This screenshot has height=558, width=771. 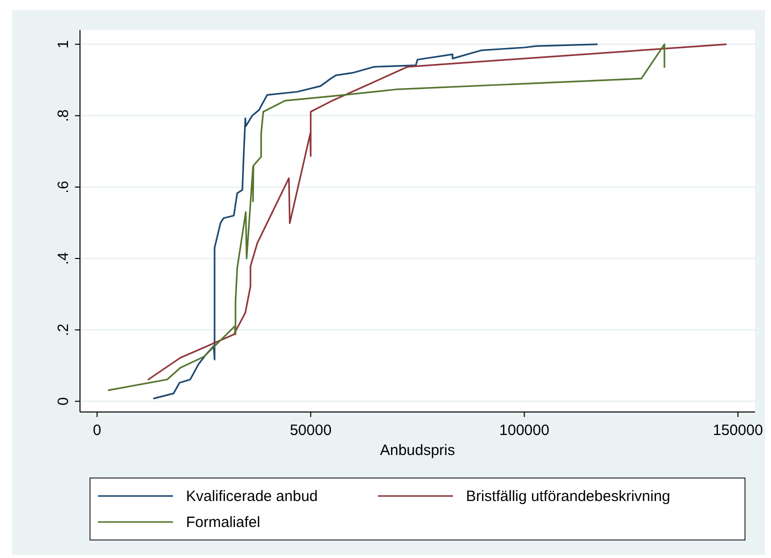 What do you see at coordinates (311, 430) in the screenshot?
I see `x-tick-label: 50000` at bounding box center [311, 430].